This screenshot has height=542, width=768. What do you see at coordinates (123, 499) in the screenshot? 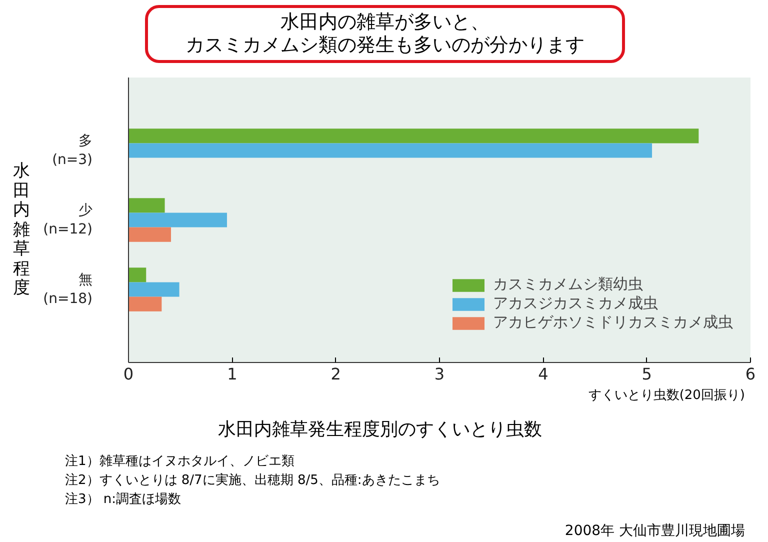
I see `text: 注3） n:調査ほ場数` at bounding box center [123, 499].